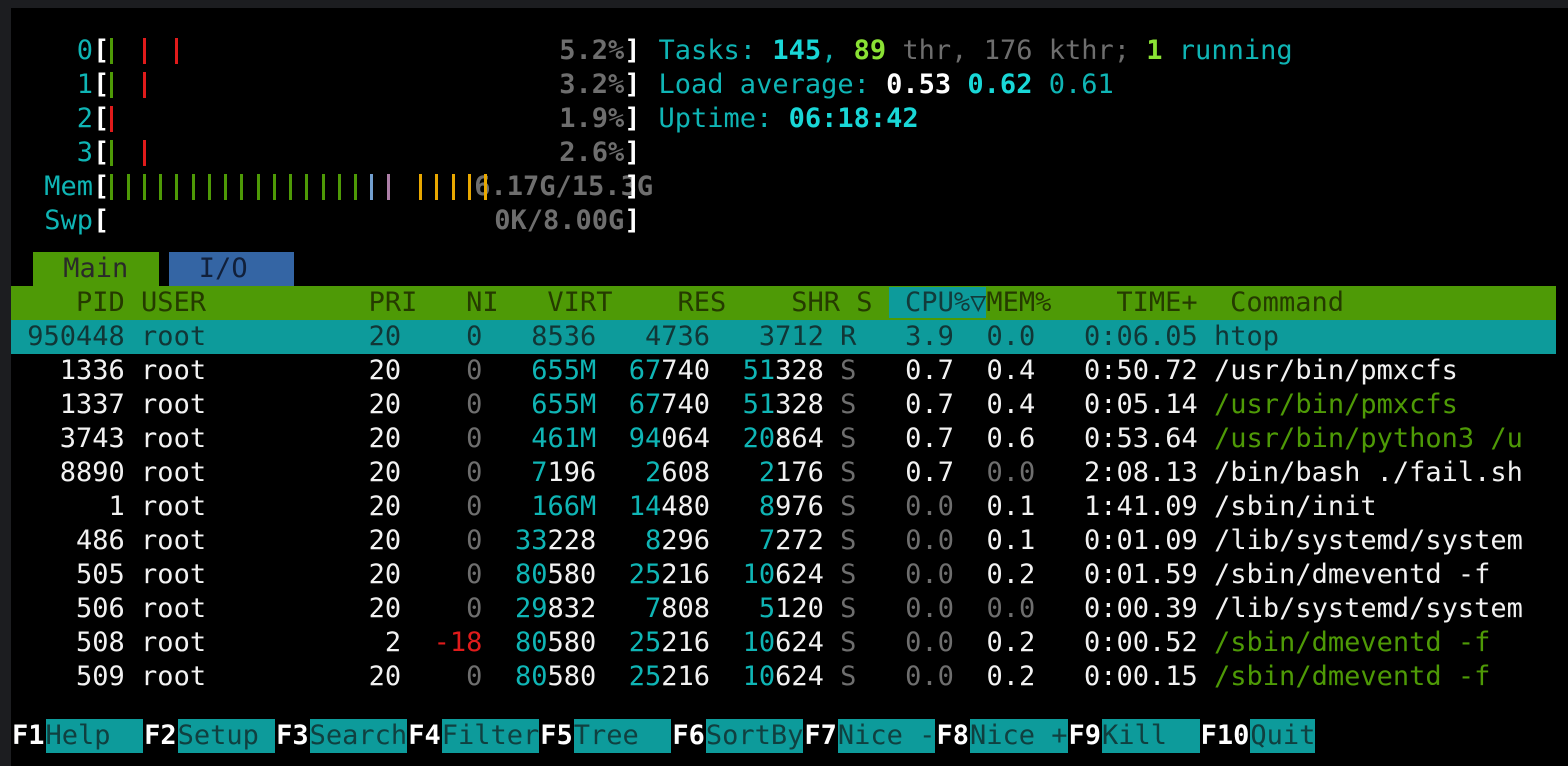 Image resolution: width=1568 pixels, height=766 pixels. What do you see at coordinates (767, 506) in the screenshot?
I see `cell-shr-high: 8` at bounding box center [767, 506].